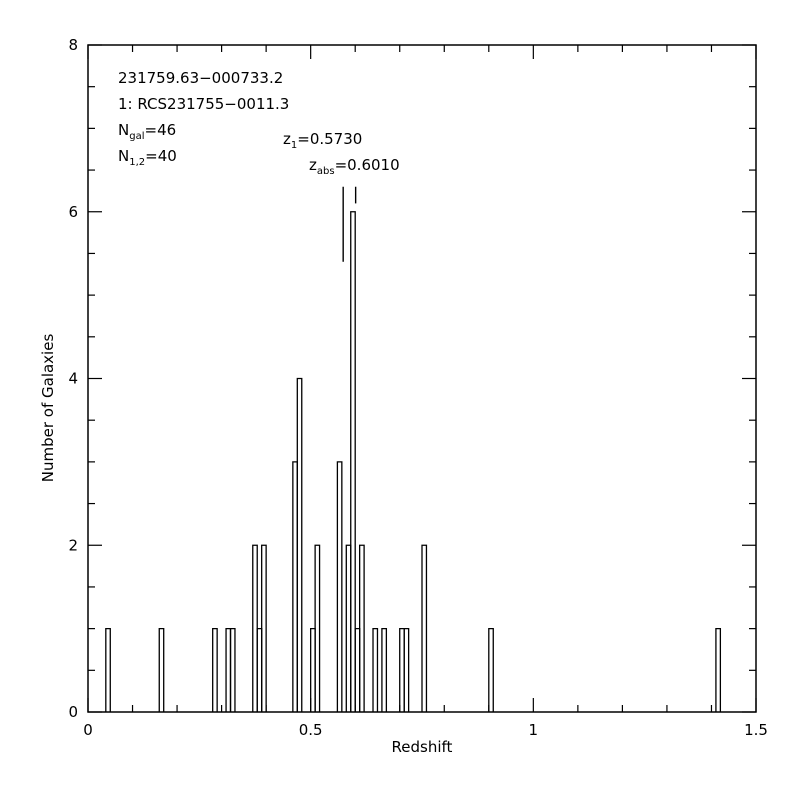 Image resolution: width=797 pixels, height=797 pixels. What do you see at coordinates (73, 712) in the screenshot?
I see `y-tick-label: 0` at bounding box center [73, 712].